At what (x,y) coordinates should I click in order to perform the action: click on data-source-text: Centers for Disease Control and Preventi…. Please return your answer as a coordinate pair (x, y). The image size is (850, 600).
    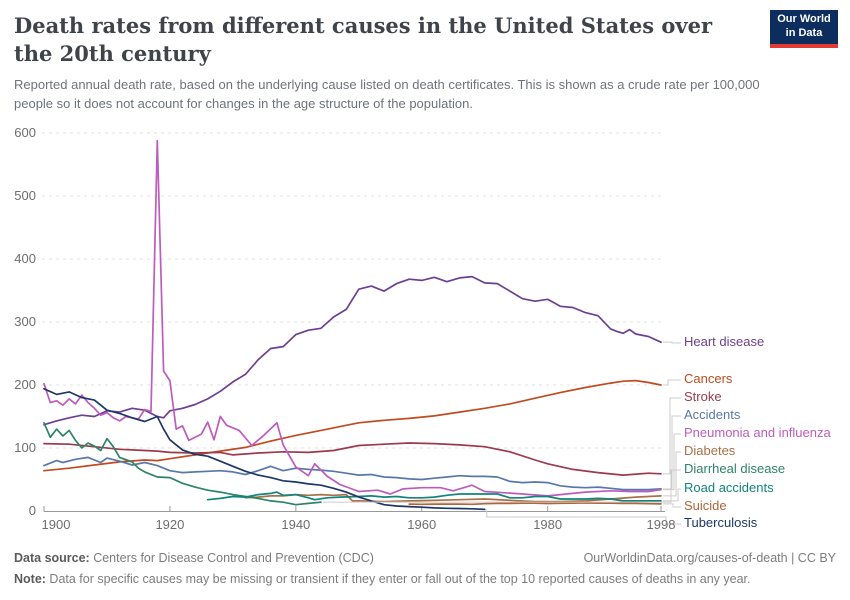
    Looking at the image, I should click on (231, 558).